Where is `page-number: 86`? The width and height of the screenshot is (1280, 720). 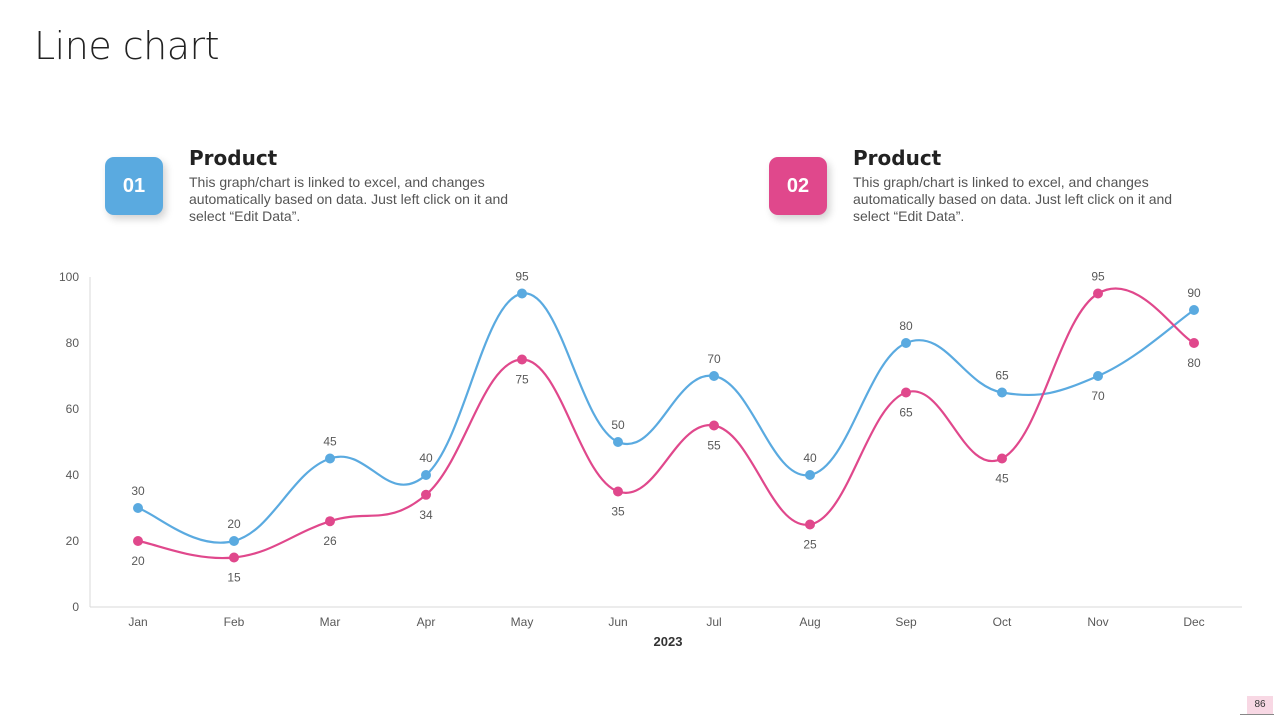
page-number: 86 is located at coordinates (1260, 705).